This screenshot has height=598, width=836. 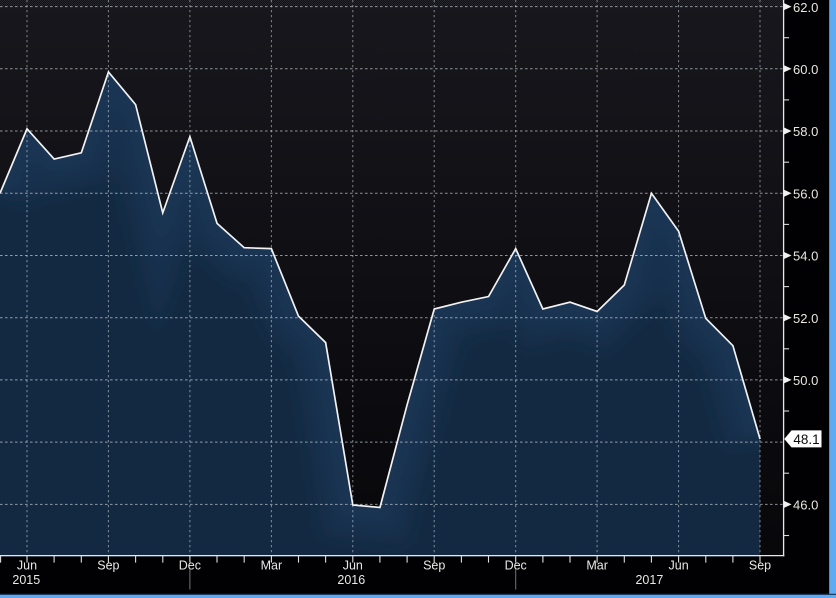 I want to click on svg-text: 52.0, so click(x=805, y=318).